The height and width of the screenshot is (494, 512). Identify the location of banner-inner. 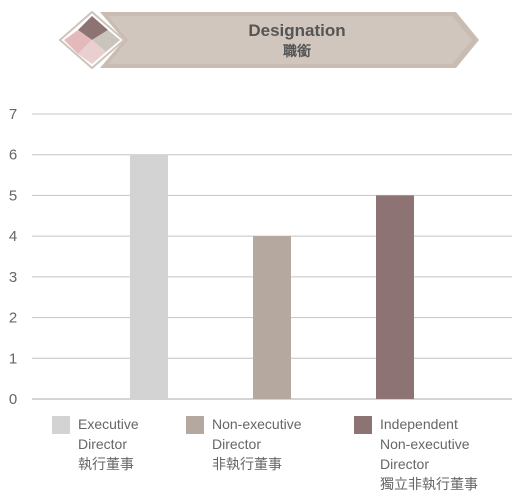
(290, 40).